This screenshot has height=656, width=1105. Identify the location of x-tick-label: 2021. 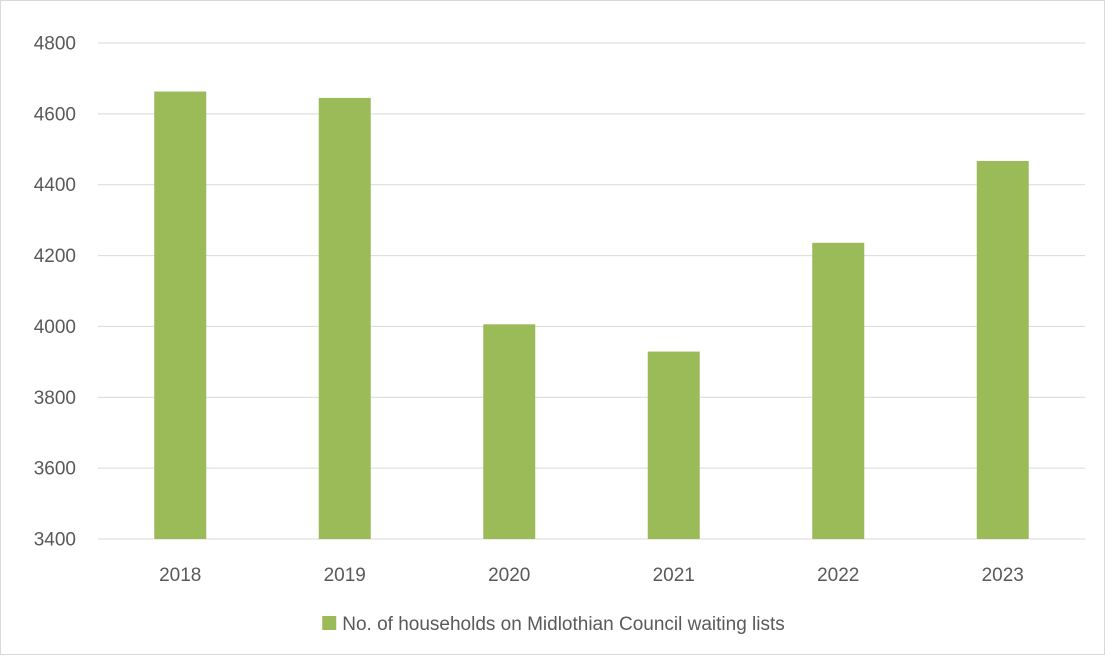
(674, 575).